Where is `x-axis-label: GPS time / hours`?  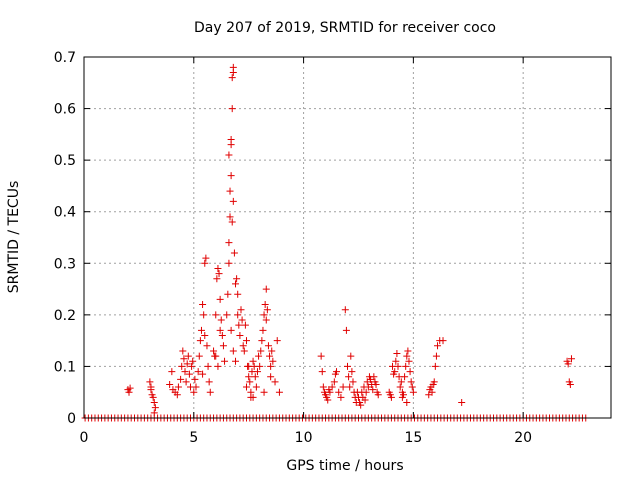 x-axis-label: GPS time / hours is located at coordinates (344, 466).